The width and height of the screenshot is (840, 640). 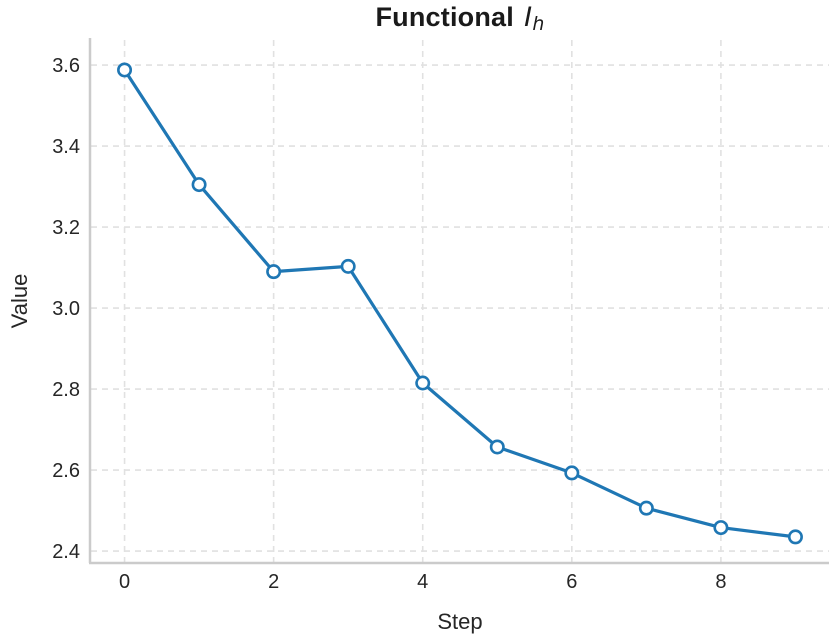 I want to click on y-tick-label: 3.4, so click(x=66, y=147).